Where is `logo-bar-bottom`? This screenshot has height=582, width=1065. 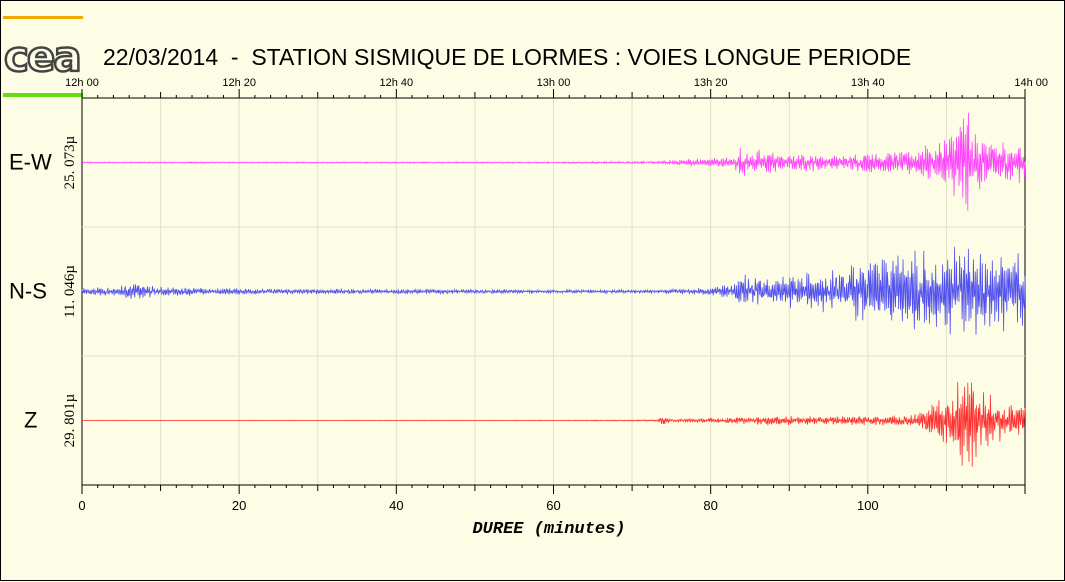 logo-bar-bottom is located at coordinates (43, 95).